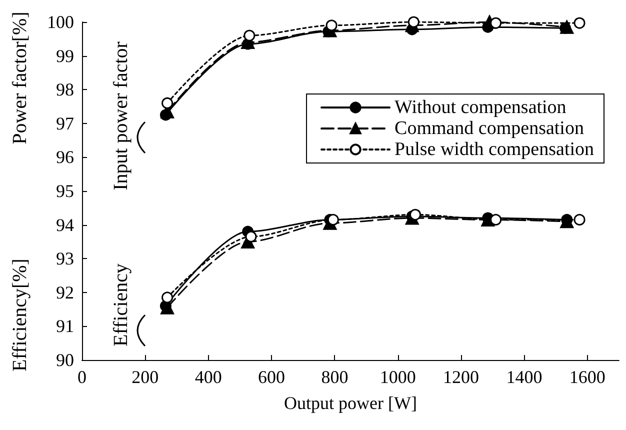 The height and width of the screenshot is (430, 626). I want to click on y-tick-label: 90, so click(65, 360).